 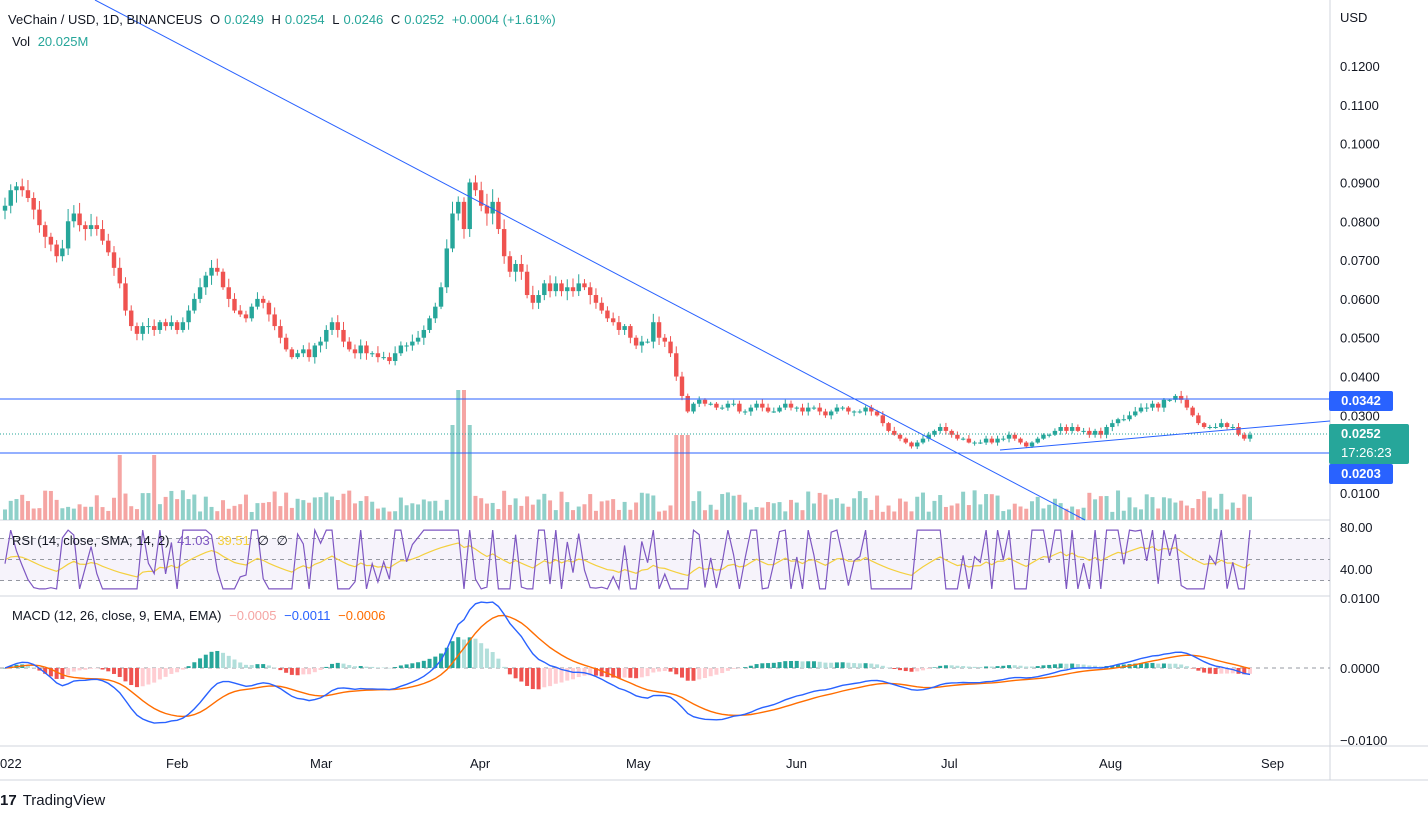 I want to click on price-tick-label: 0.0800, so click(x=1360, y=221).